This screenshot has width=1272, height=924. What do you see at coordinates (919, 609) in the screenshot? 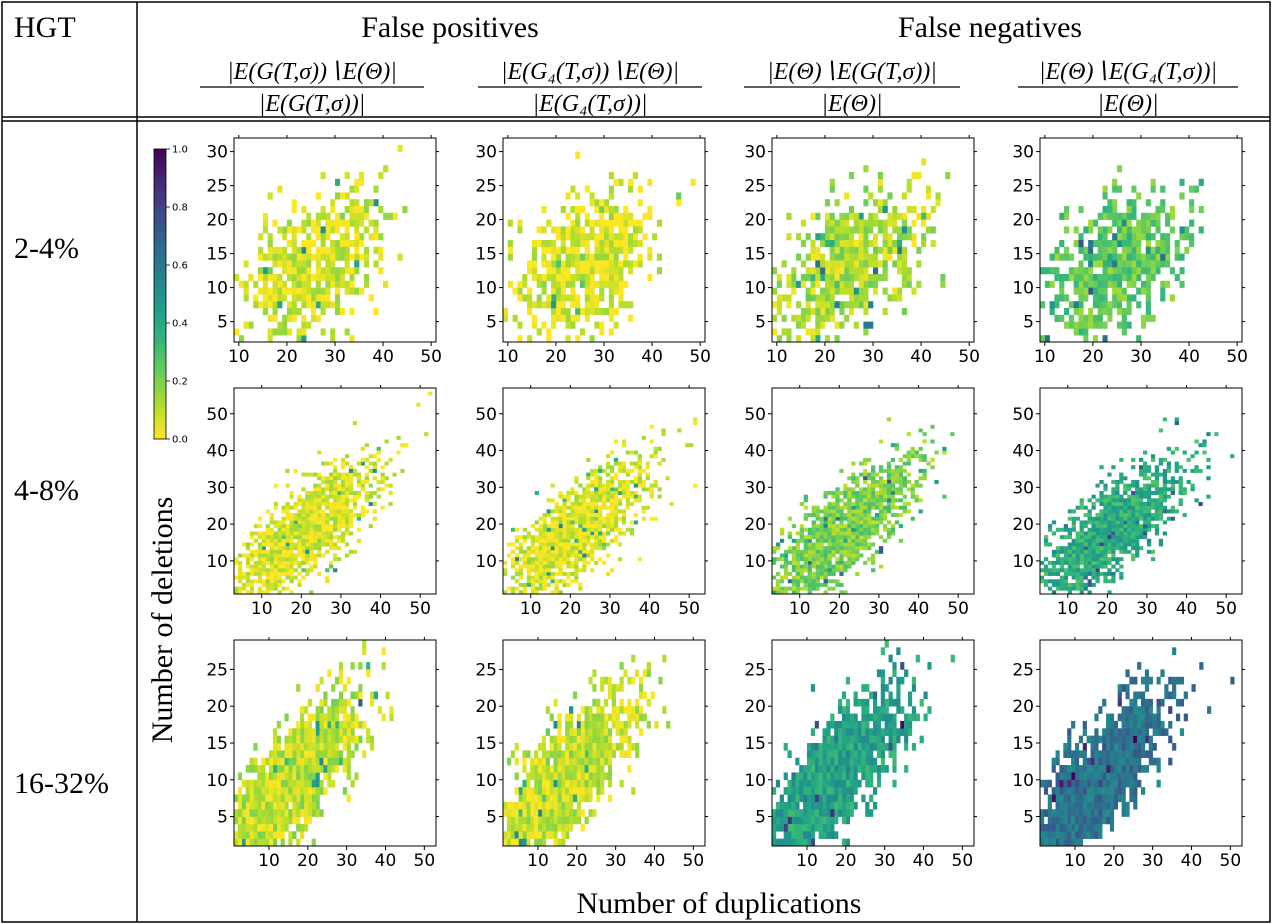
I see `x-tick-label: 40` at bounding box center [919, 609].